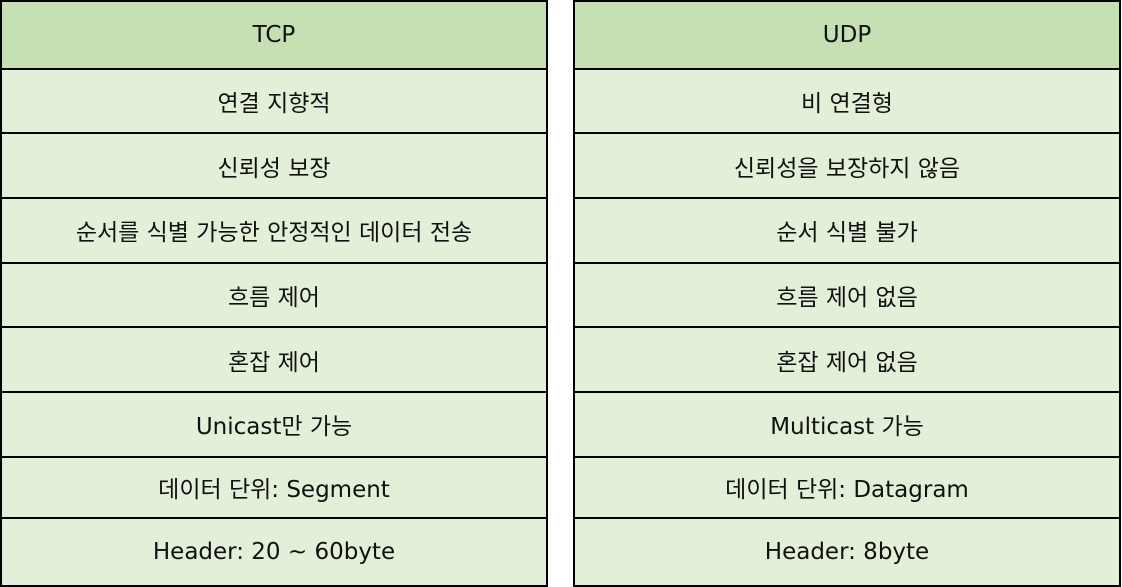 The image size is (1122, 587). Describe the element at coordinates (847, 487) in the screenshot. I see `udp-cell-data-unit: 데이터 단위: Datagram` at that location.